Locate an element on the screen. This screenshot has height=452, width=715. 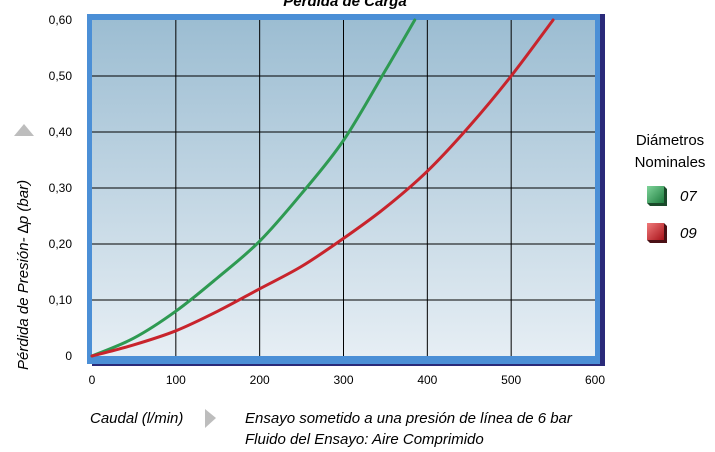
x-axis-arrow-icon is located at coordinates (210, 418).